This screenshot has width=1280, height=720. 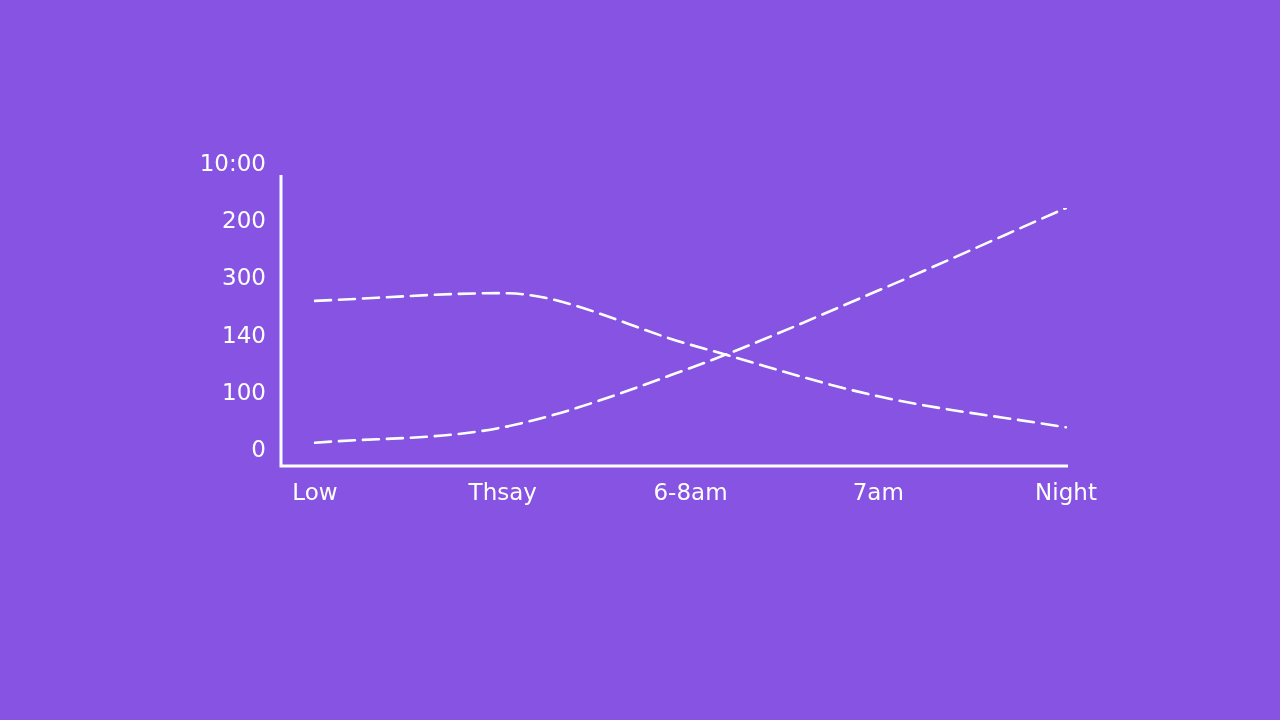 I want to click on text: 100, so click(x=244, y=391).